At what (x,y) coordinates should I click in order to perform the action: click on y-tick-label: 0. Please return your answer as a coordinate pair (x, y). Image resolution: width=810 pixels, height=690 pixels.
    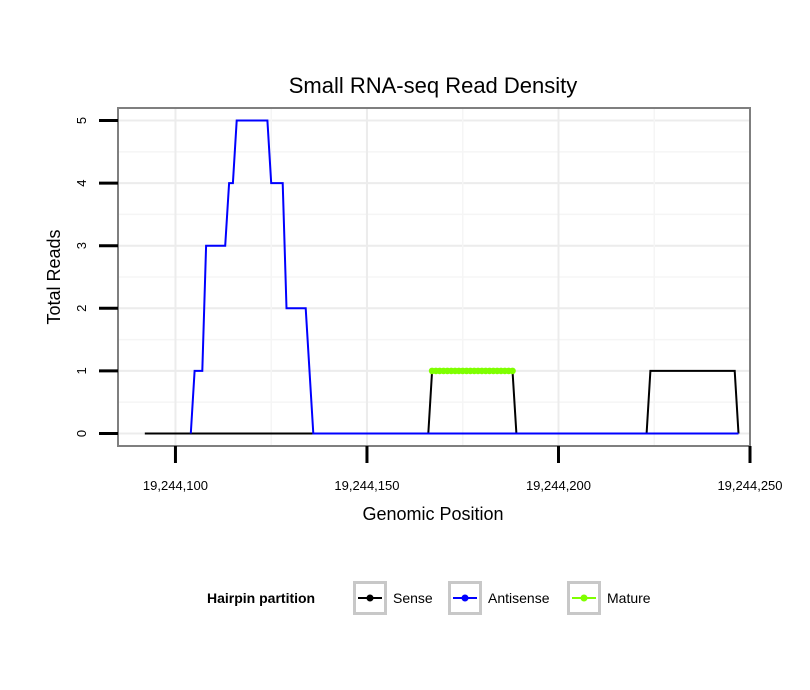
    Looking at the image, I should click on (81, 433).